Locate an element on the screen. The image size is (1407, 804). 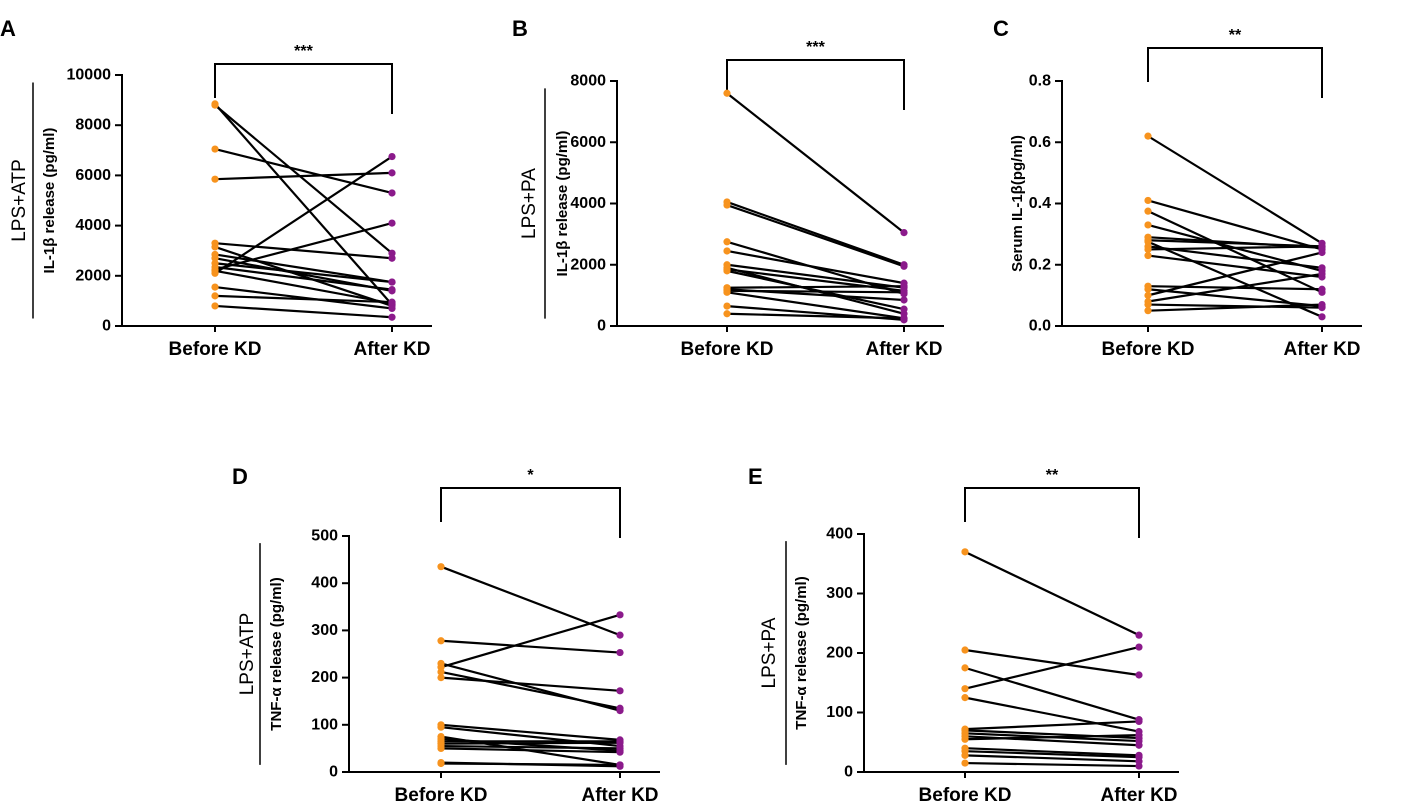
y-tick-label: 0.2 is located at coordinates (1040, 264).